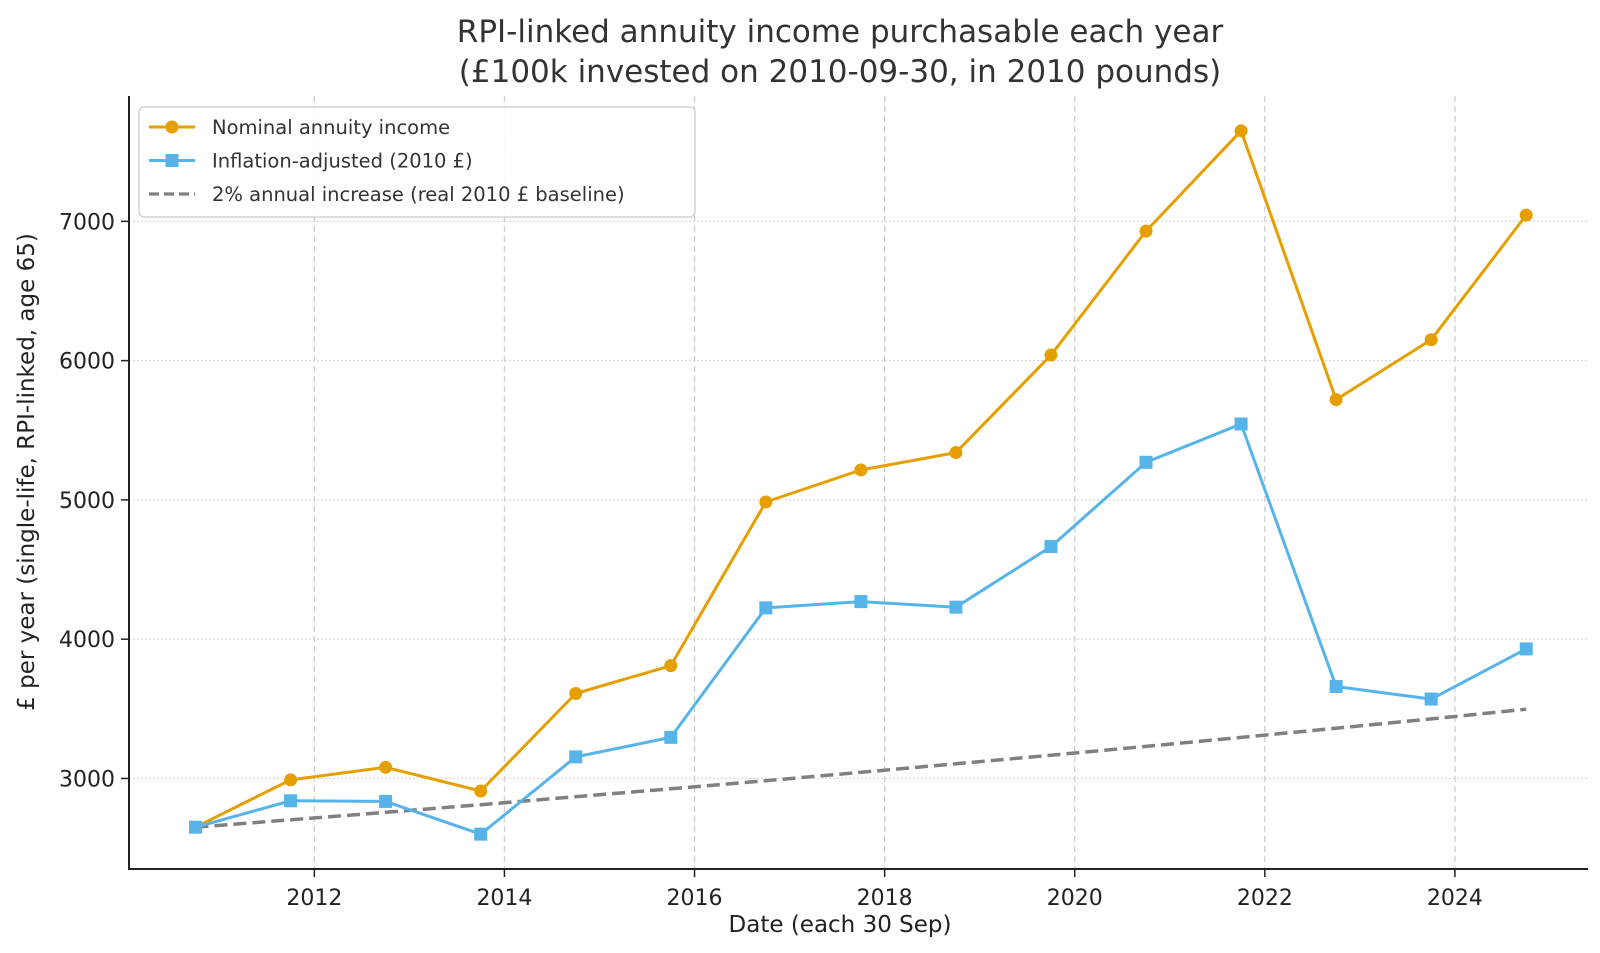  I want to click on x-tick-label: 2022, so click(1265, 898).